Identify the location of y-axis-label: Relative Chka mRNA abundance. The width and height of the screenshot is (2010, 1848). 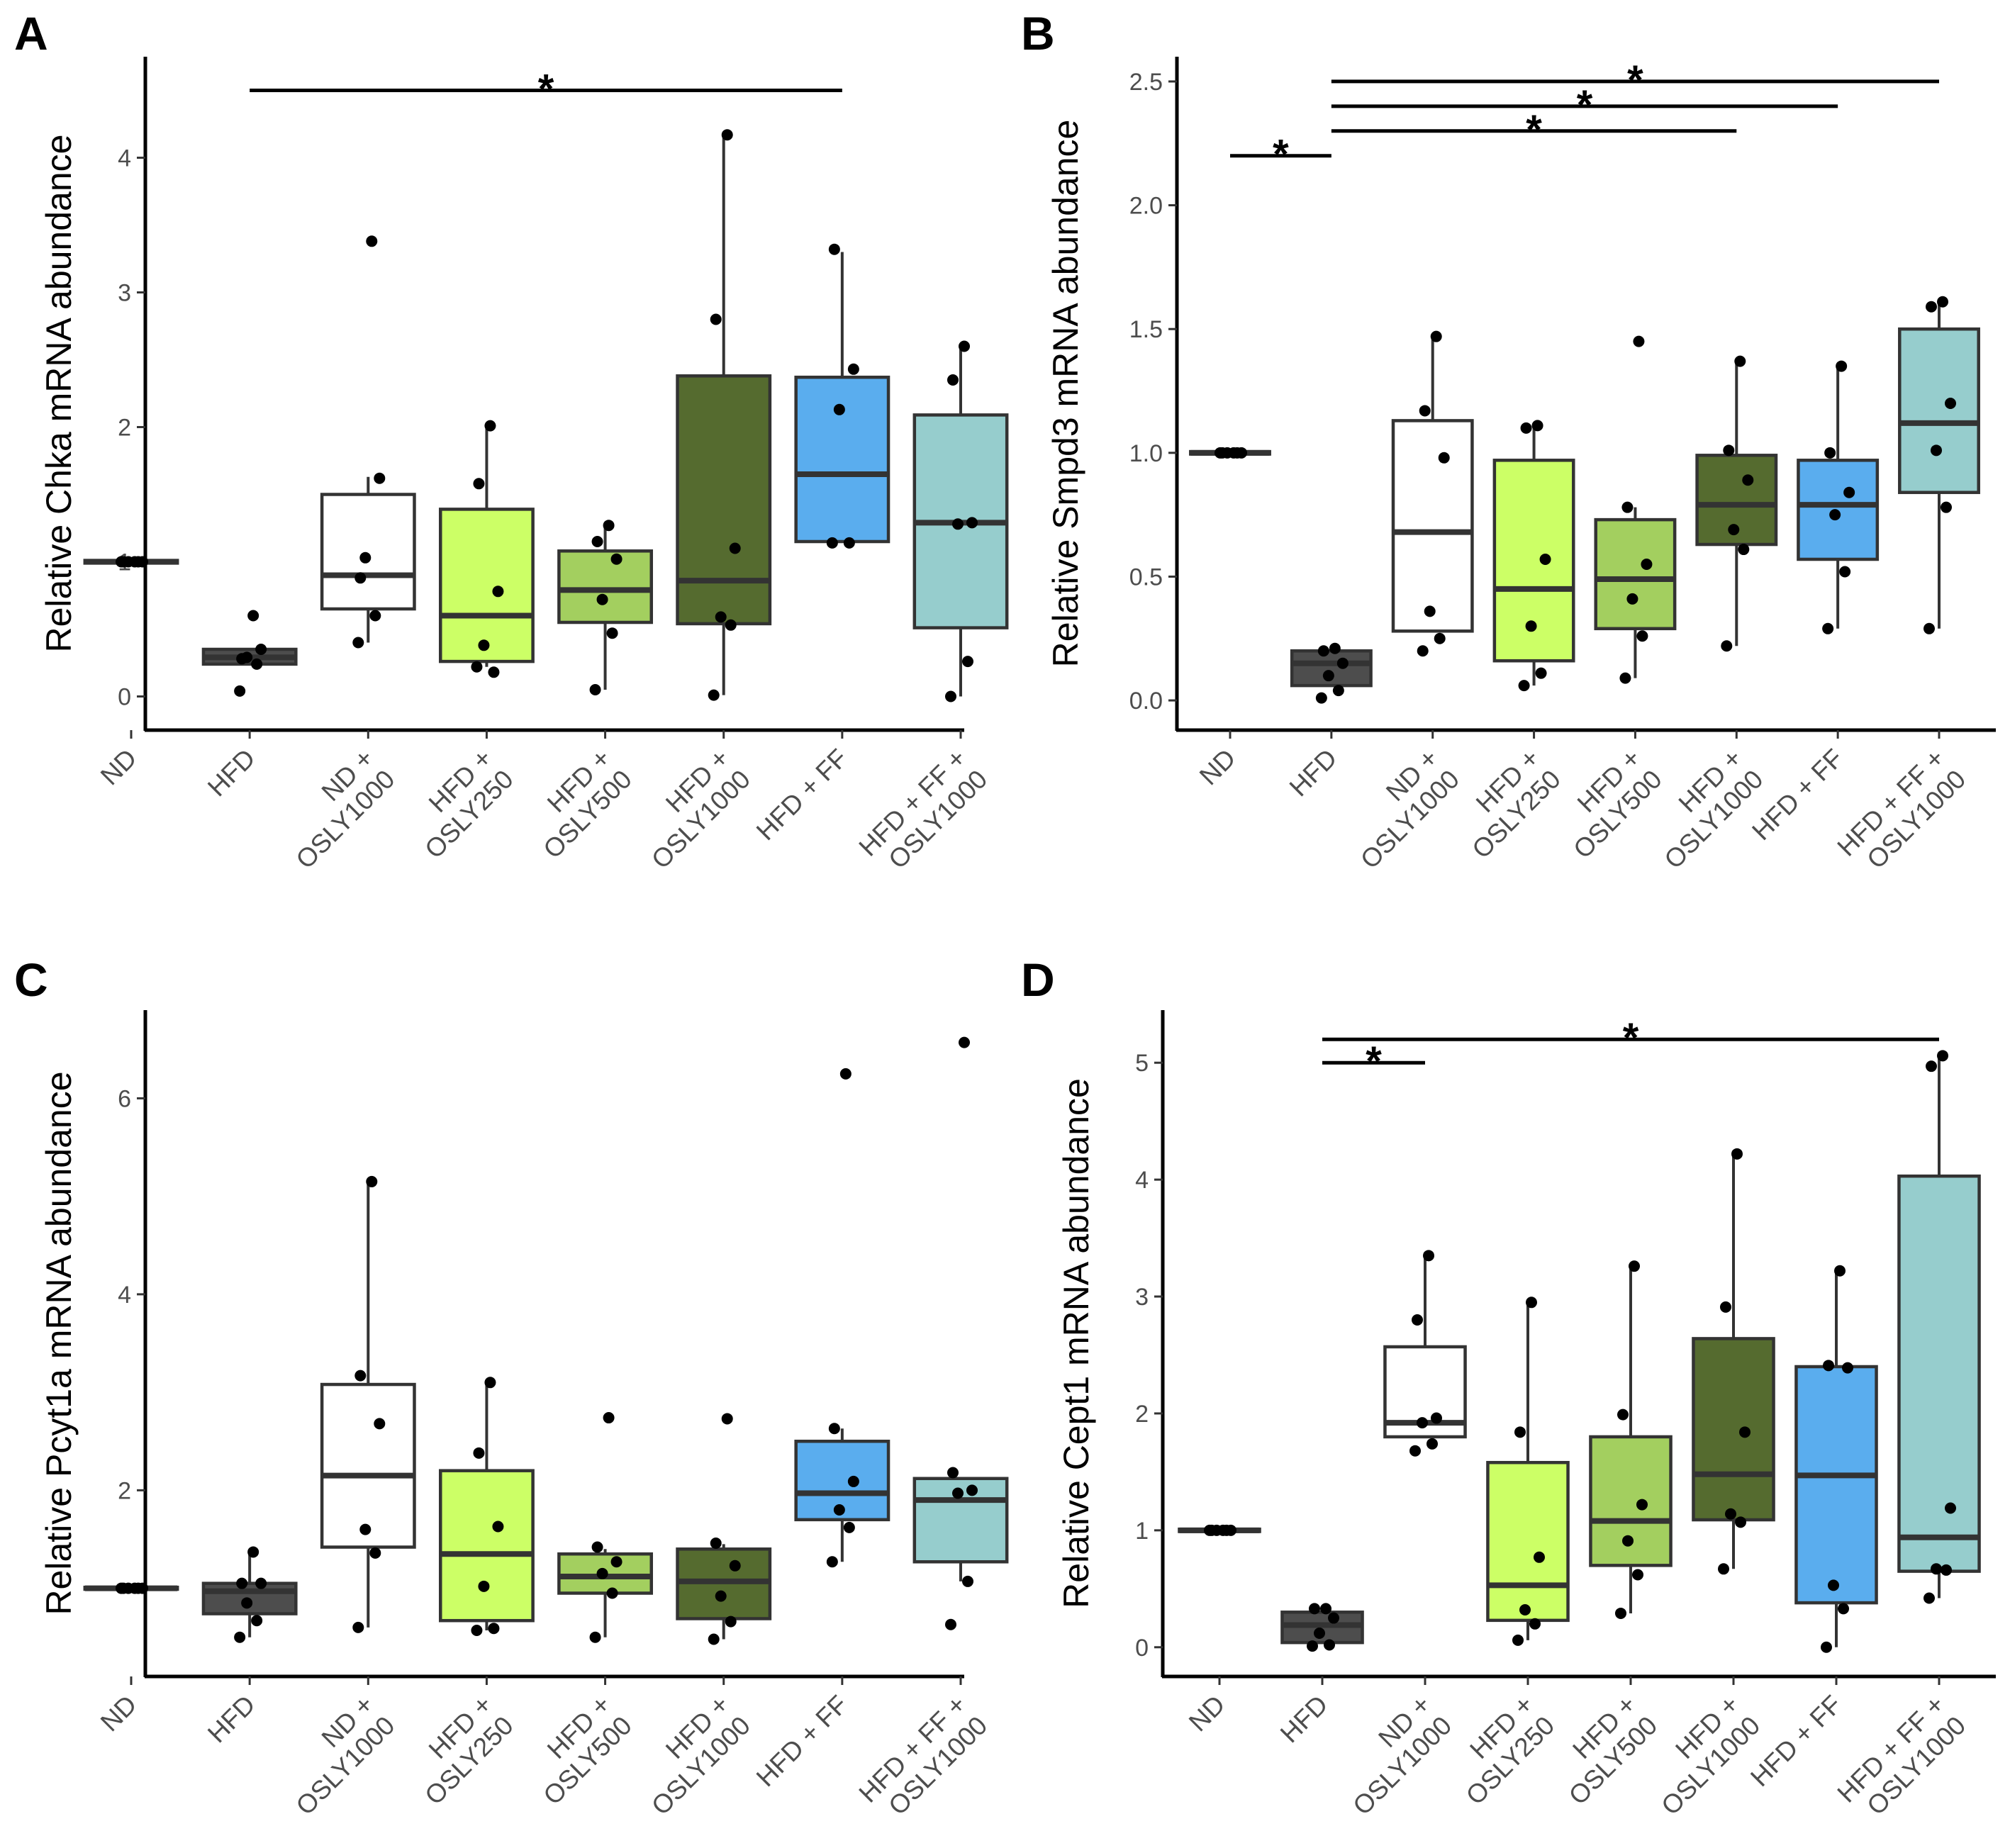
(59, 394).